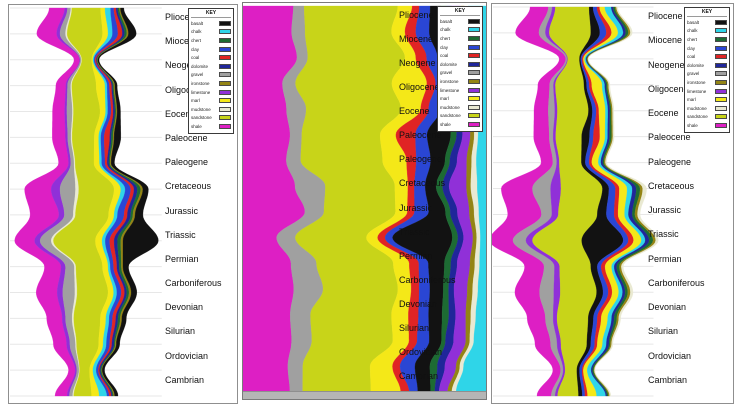 This screenshot has height=407, width=736. What do you see at coordinates (460, 21) in the screenshot?
I see `key-item: basalt` at bounding box center [460, 21].